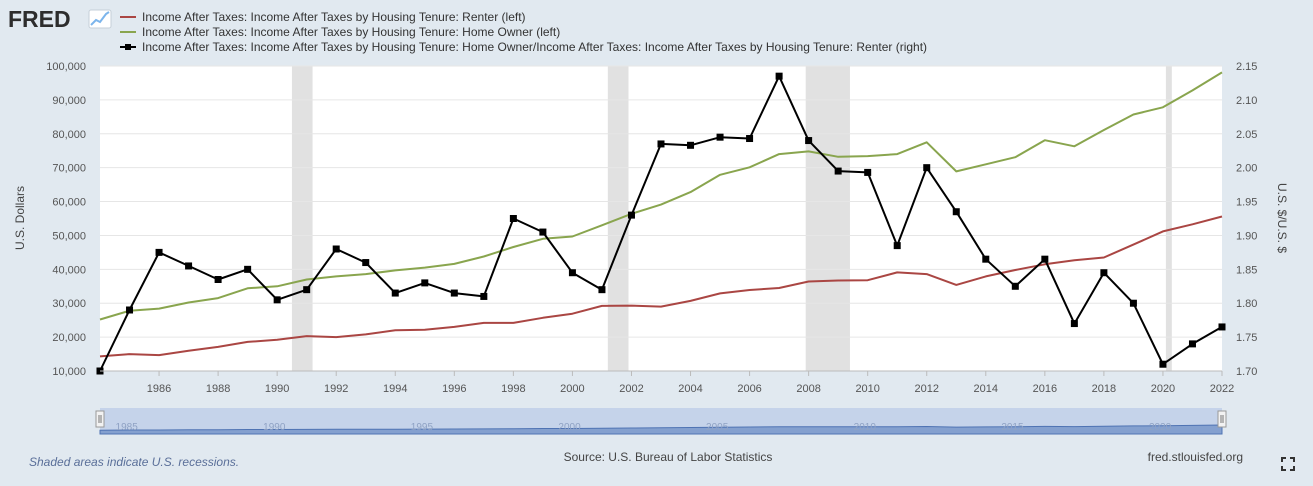 The image size is (1313, 486). I want to click on navigator-series-area, so click(661, 429).